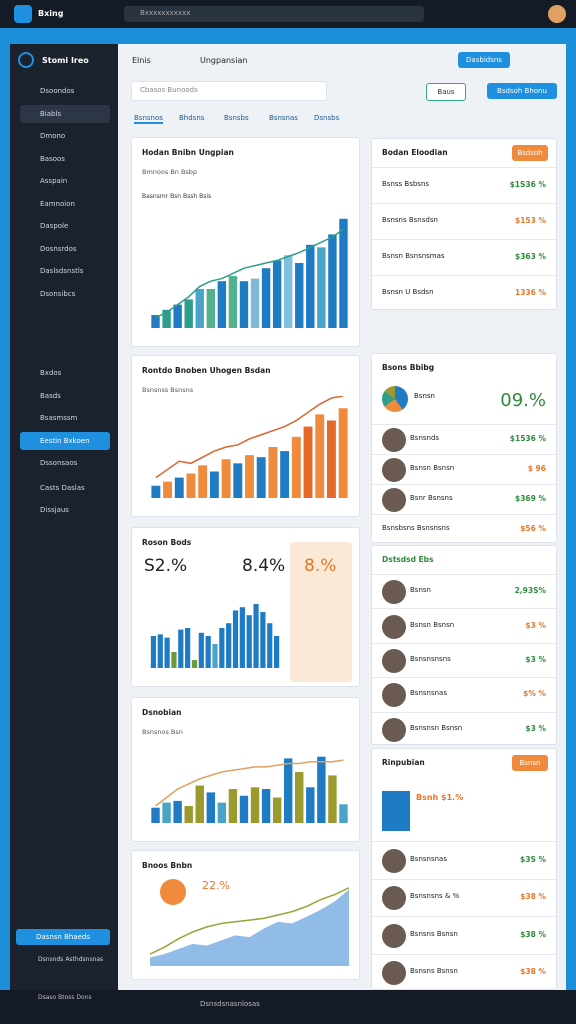  What do you see at coordinates (58, 248) in the screenshot?
I see `nav-item: Dosnsrdos` at bounding box center [58, 248].